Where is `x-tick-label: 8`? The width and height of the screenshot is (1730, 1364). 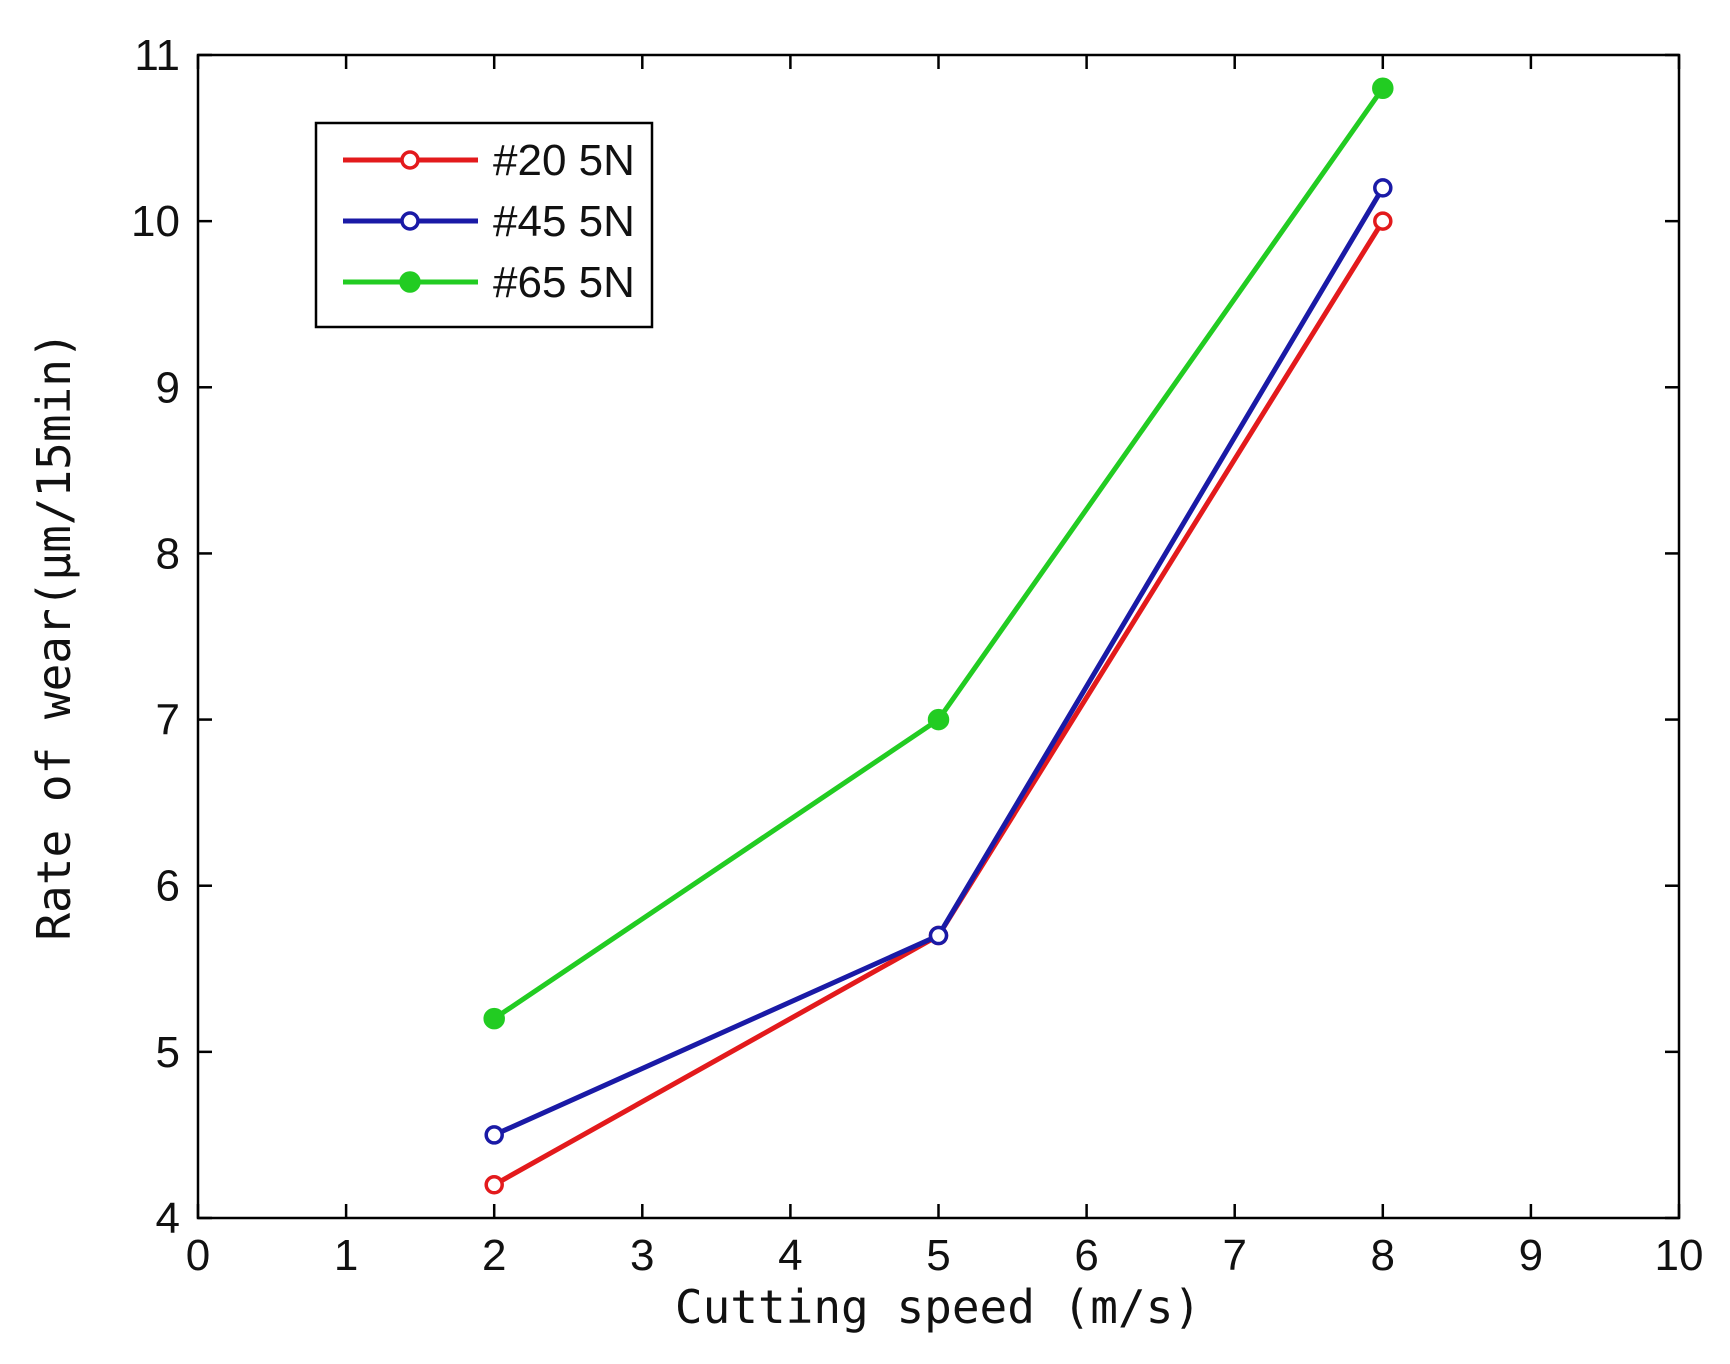 x-tick-label: 8 is located at coordinates (1383, 1255).